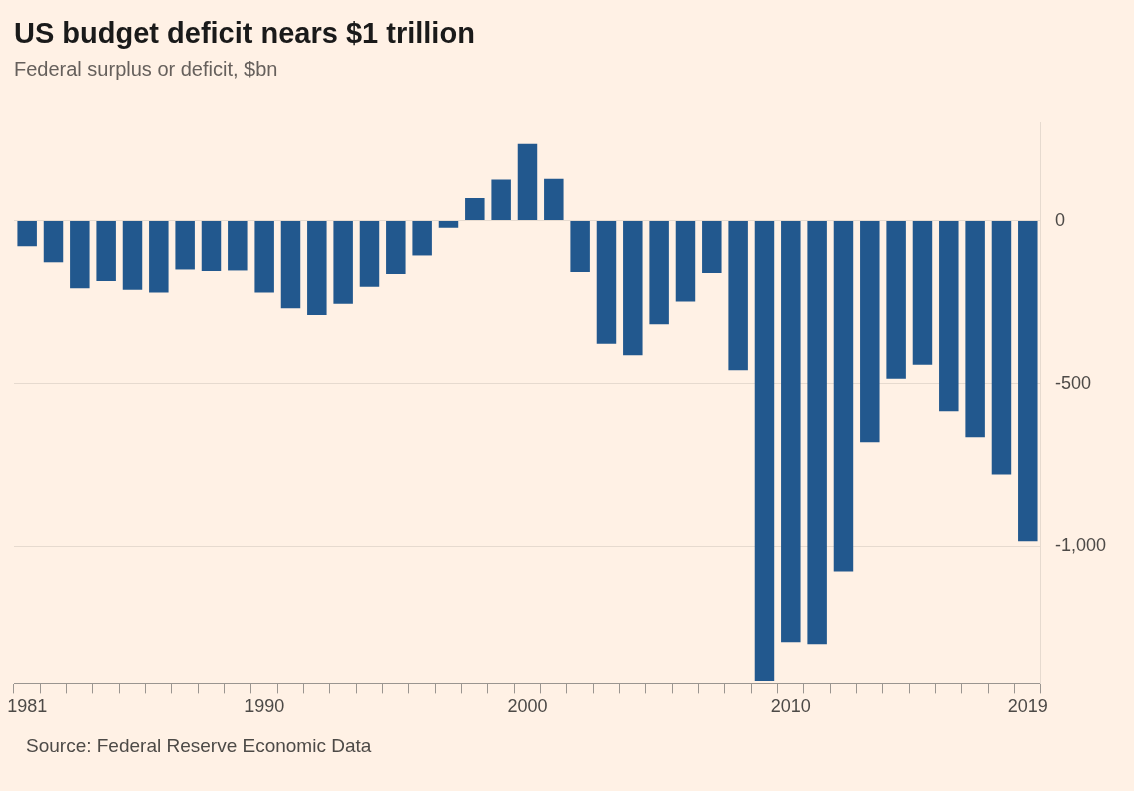  What do you see at coordinates (790, 706) in the screenshot?
I see `x-tick-label: 2010` at bounding box center [790, 706].